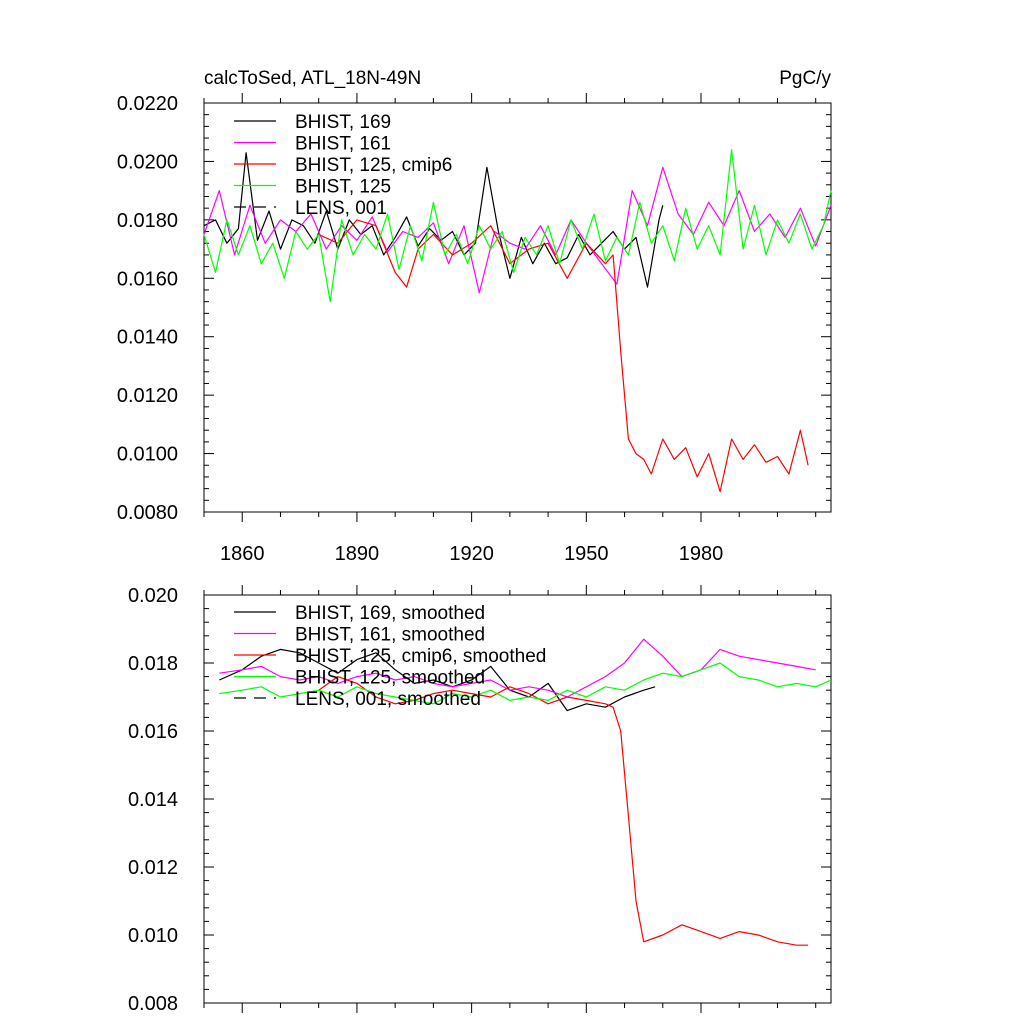  What do you see at coordinates (147, 104) in the screenshot?
I see `y-tick-label: 0.0220` at bounding box center [147, 104].